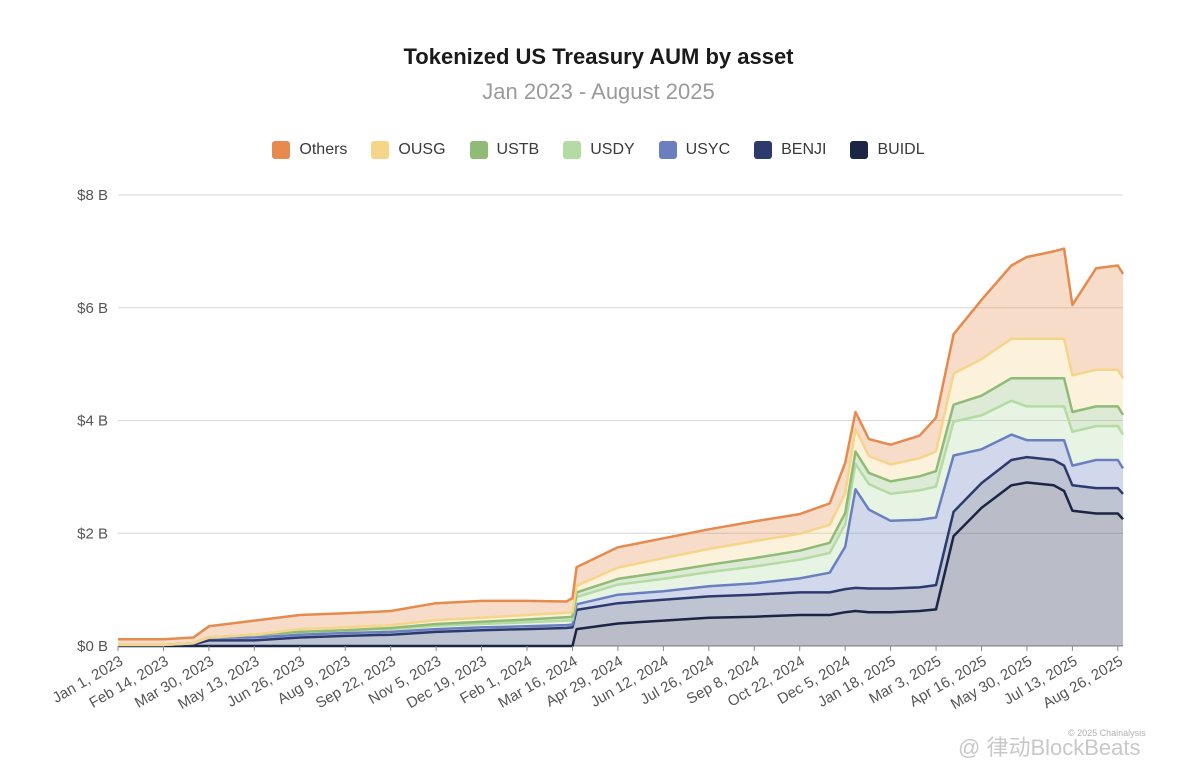  I want to click on legend-label: USDY, so click(612, 149).